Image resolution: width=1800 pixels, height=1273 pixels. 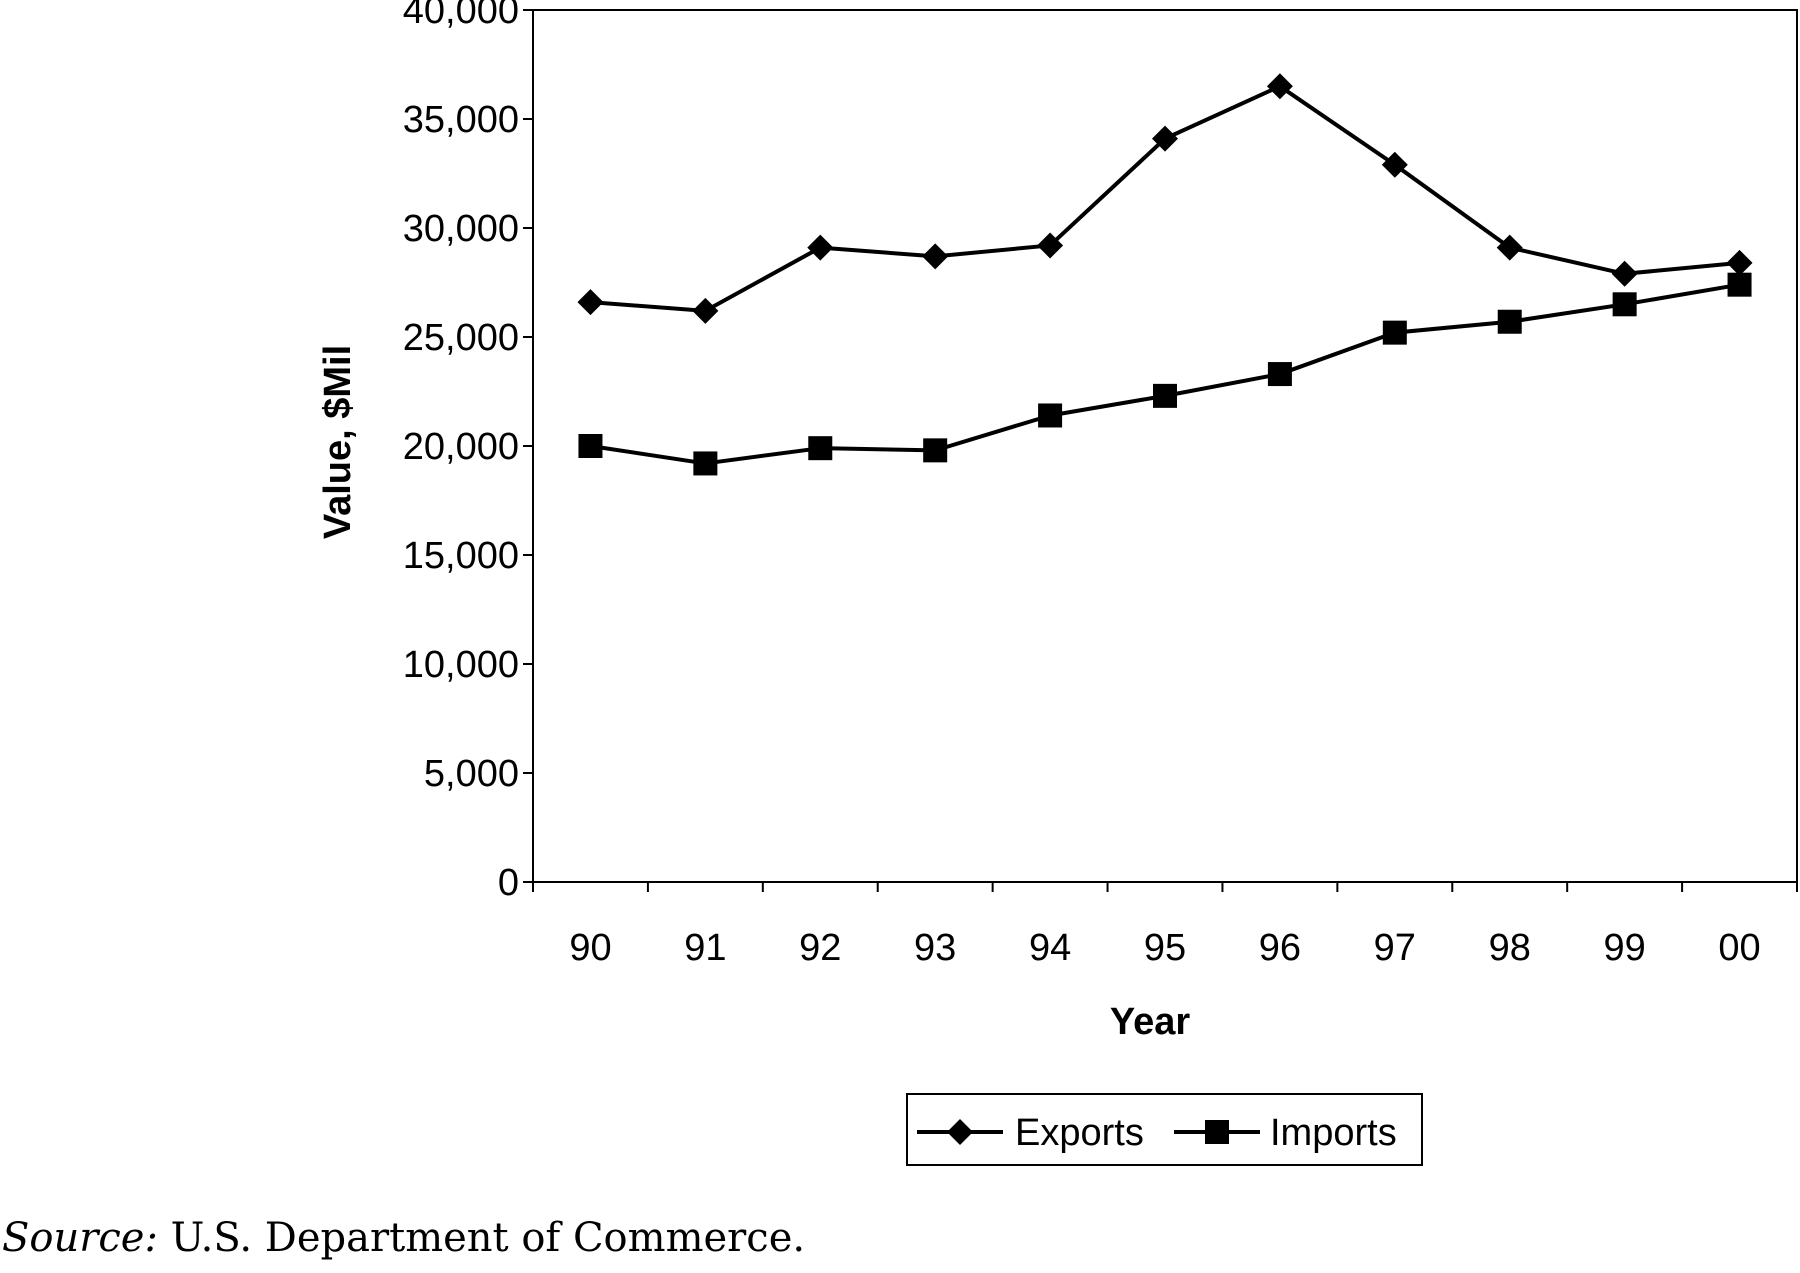 I want to click on x-tick-label: 90, so click(x=590, y=948).